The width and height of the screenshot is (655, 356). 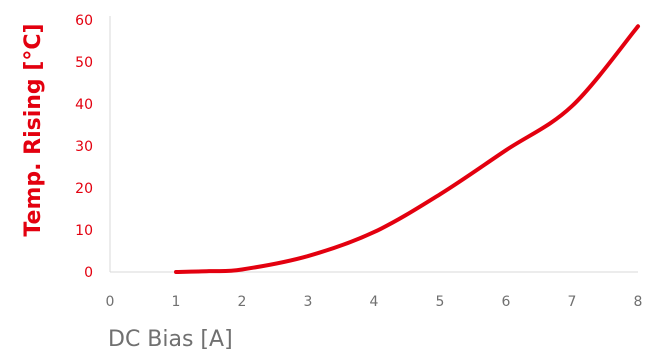 What do you see at coordinates (506, 302) in the screenshot?
I see `x-tick-label: 6` at bounding box center [506, 302].